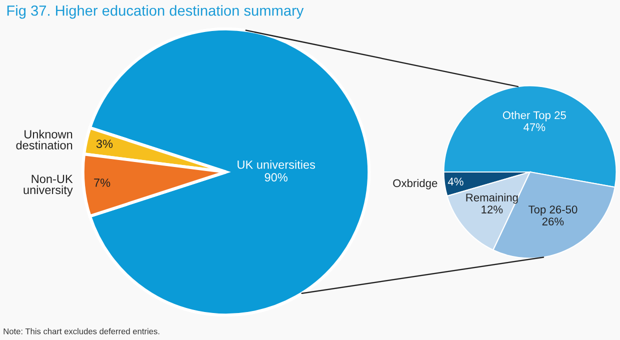 This screenshot has height=340, width=620. I want to click on slice-label: Oxbridge, so click(415, 184).